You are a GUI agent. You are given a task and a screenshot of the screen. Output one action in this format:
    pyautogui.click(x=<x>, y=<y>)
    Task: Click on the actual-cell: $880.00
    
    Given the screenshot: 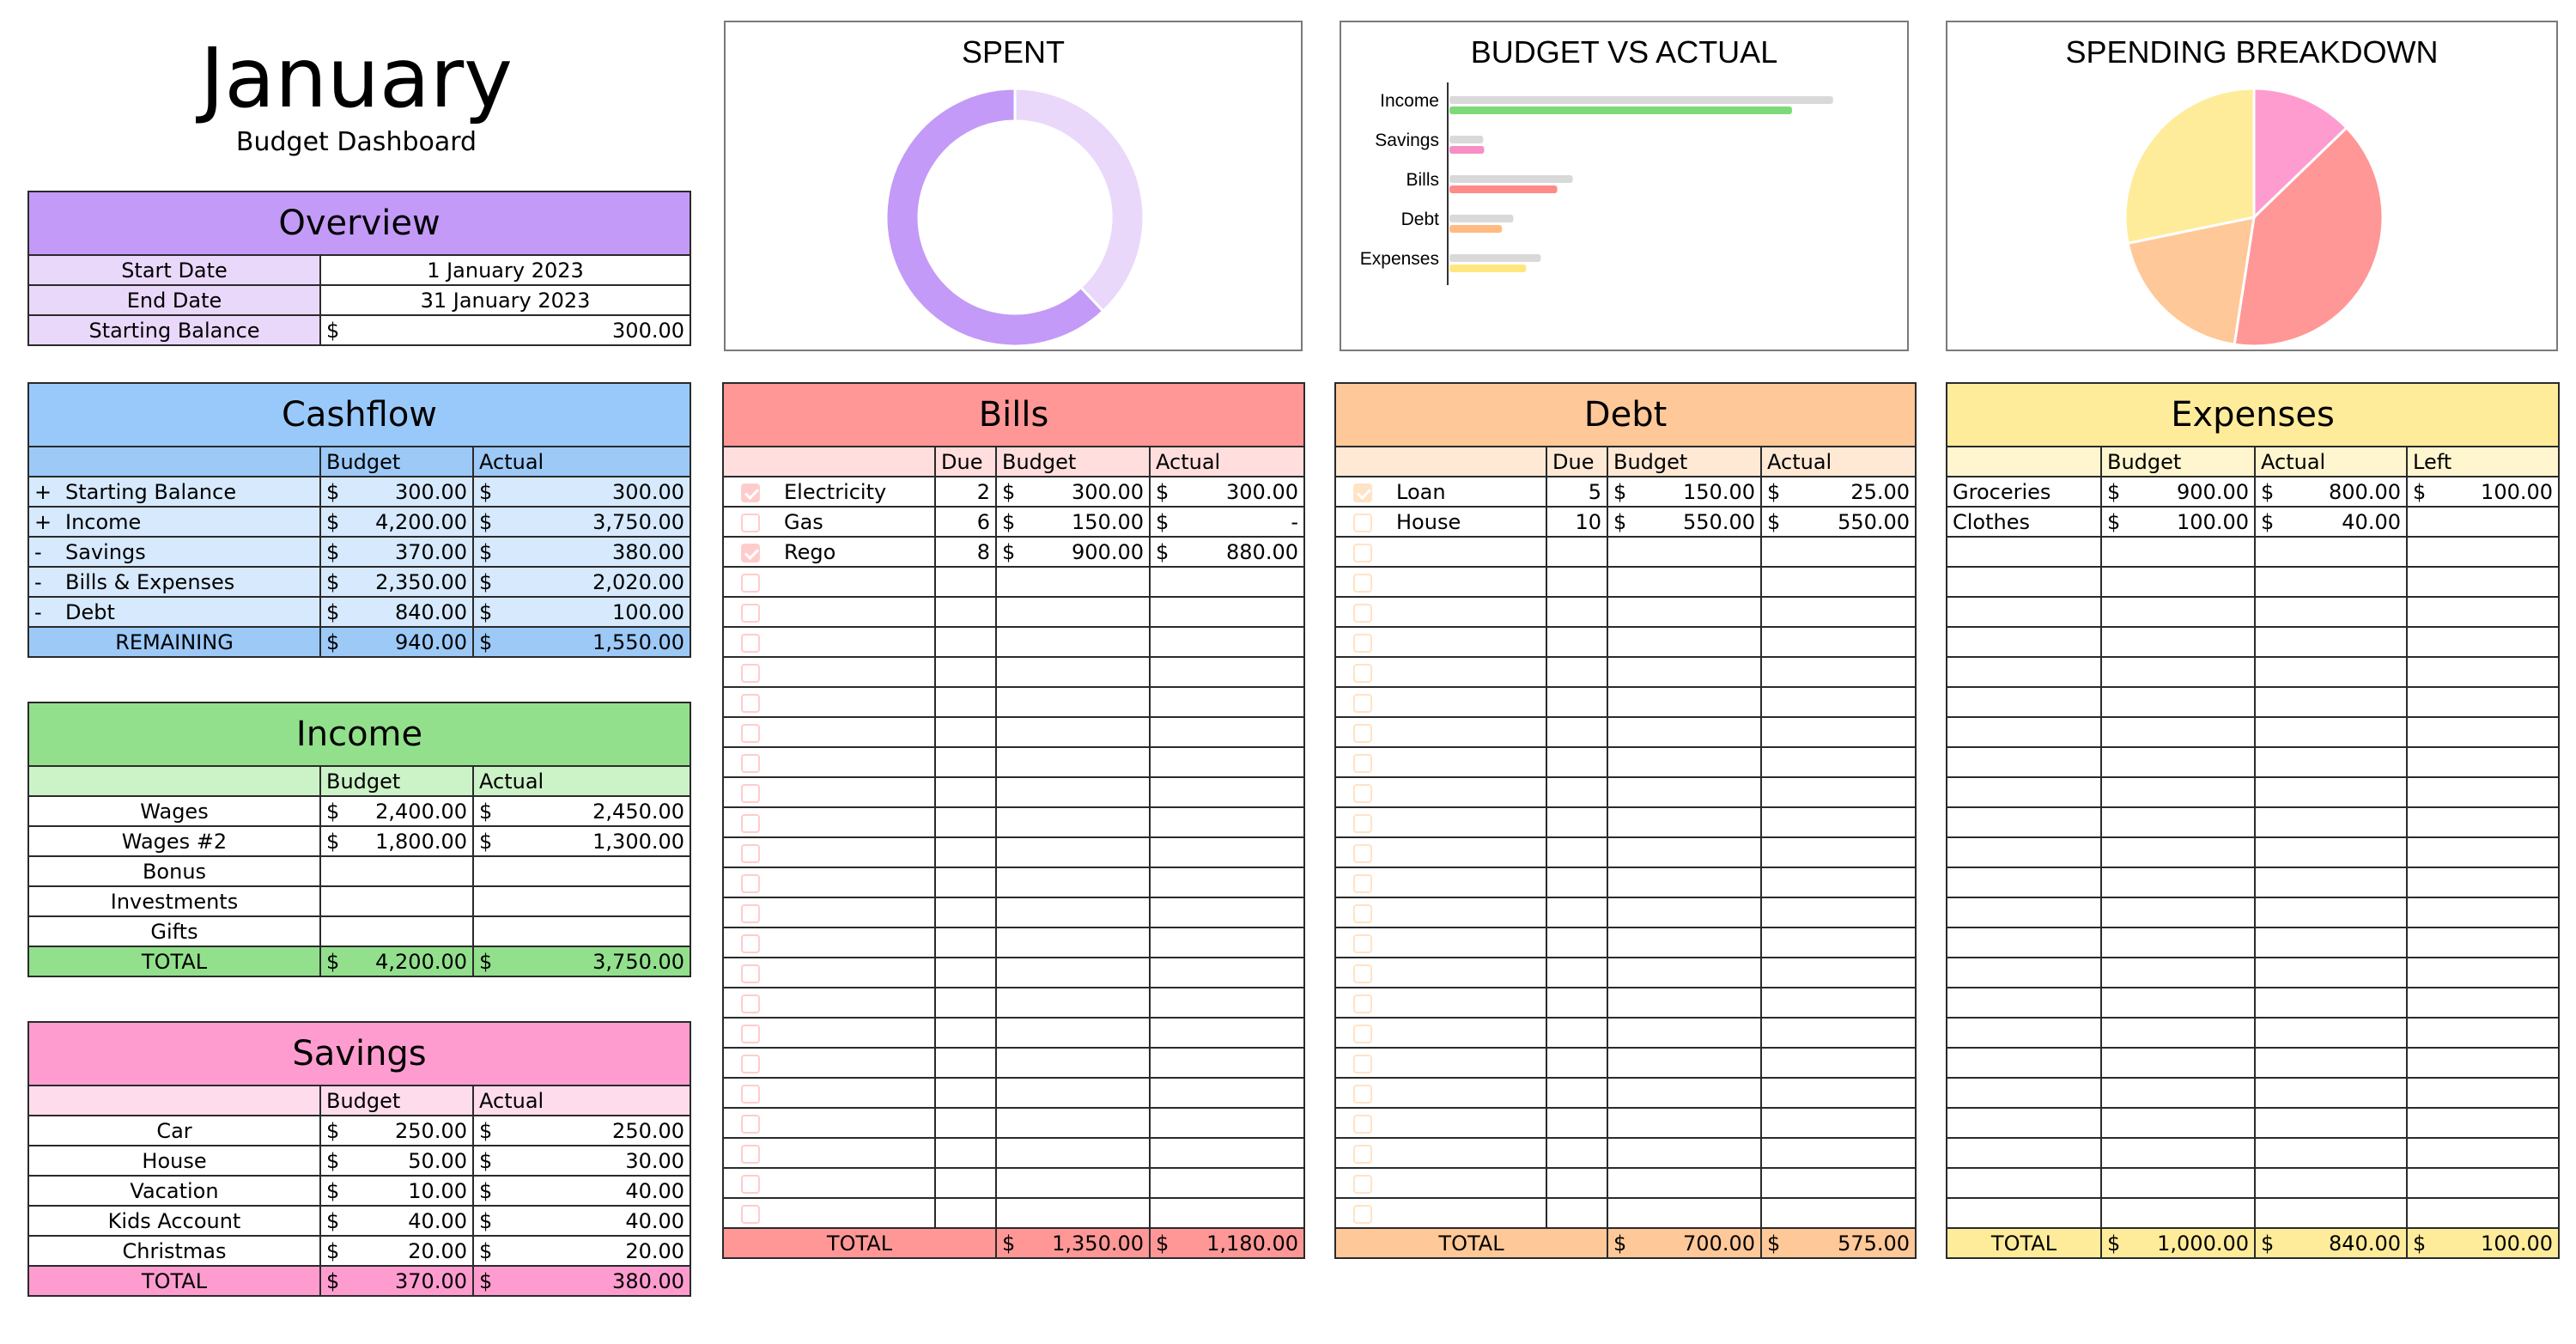 What is the action you would take?
    pyautogui.click(x=1227, y=552)
    